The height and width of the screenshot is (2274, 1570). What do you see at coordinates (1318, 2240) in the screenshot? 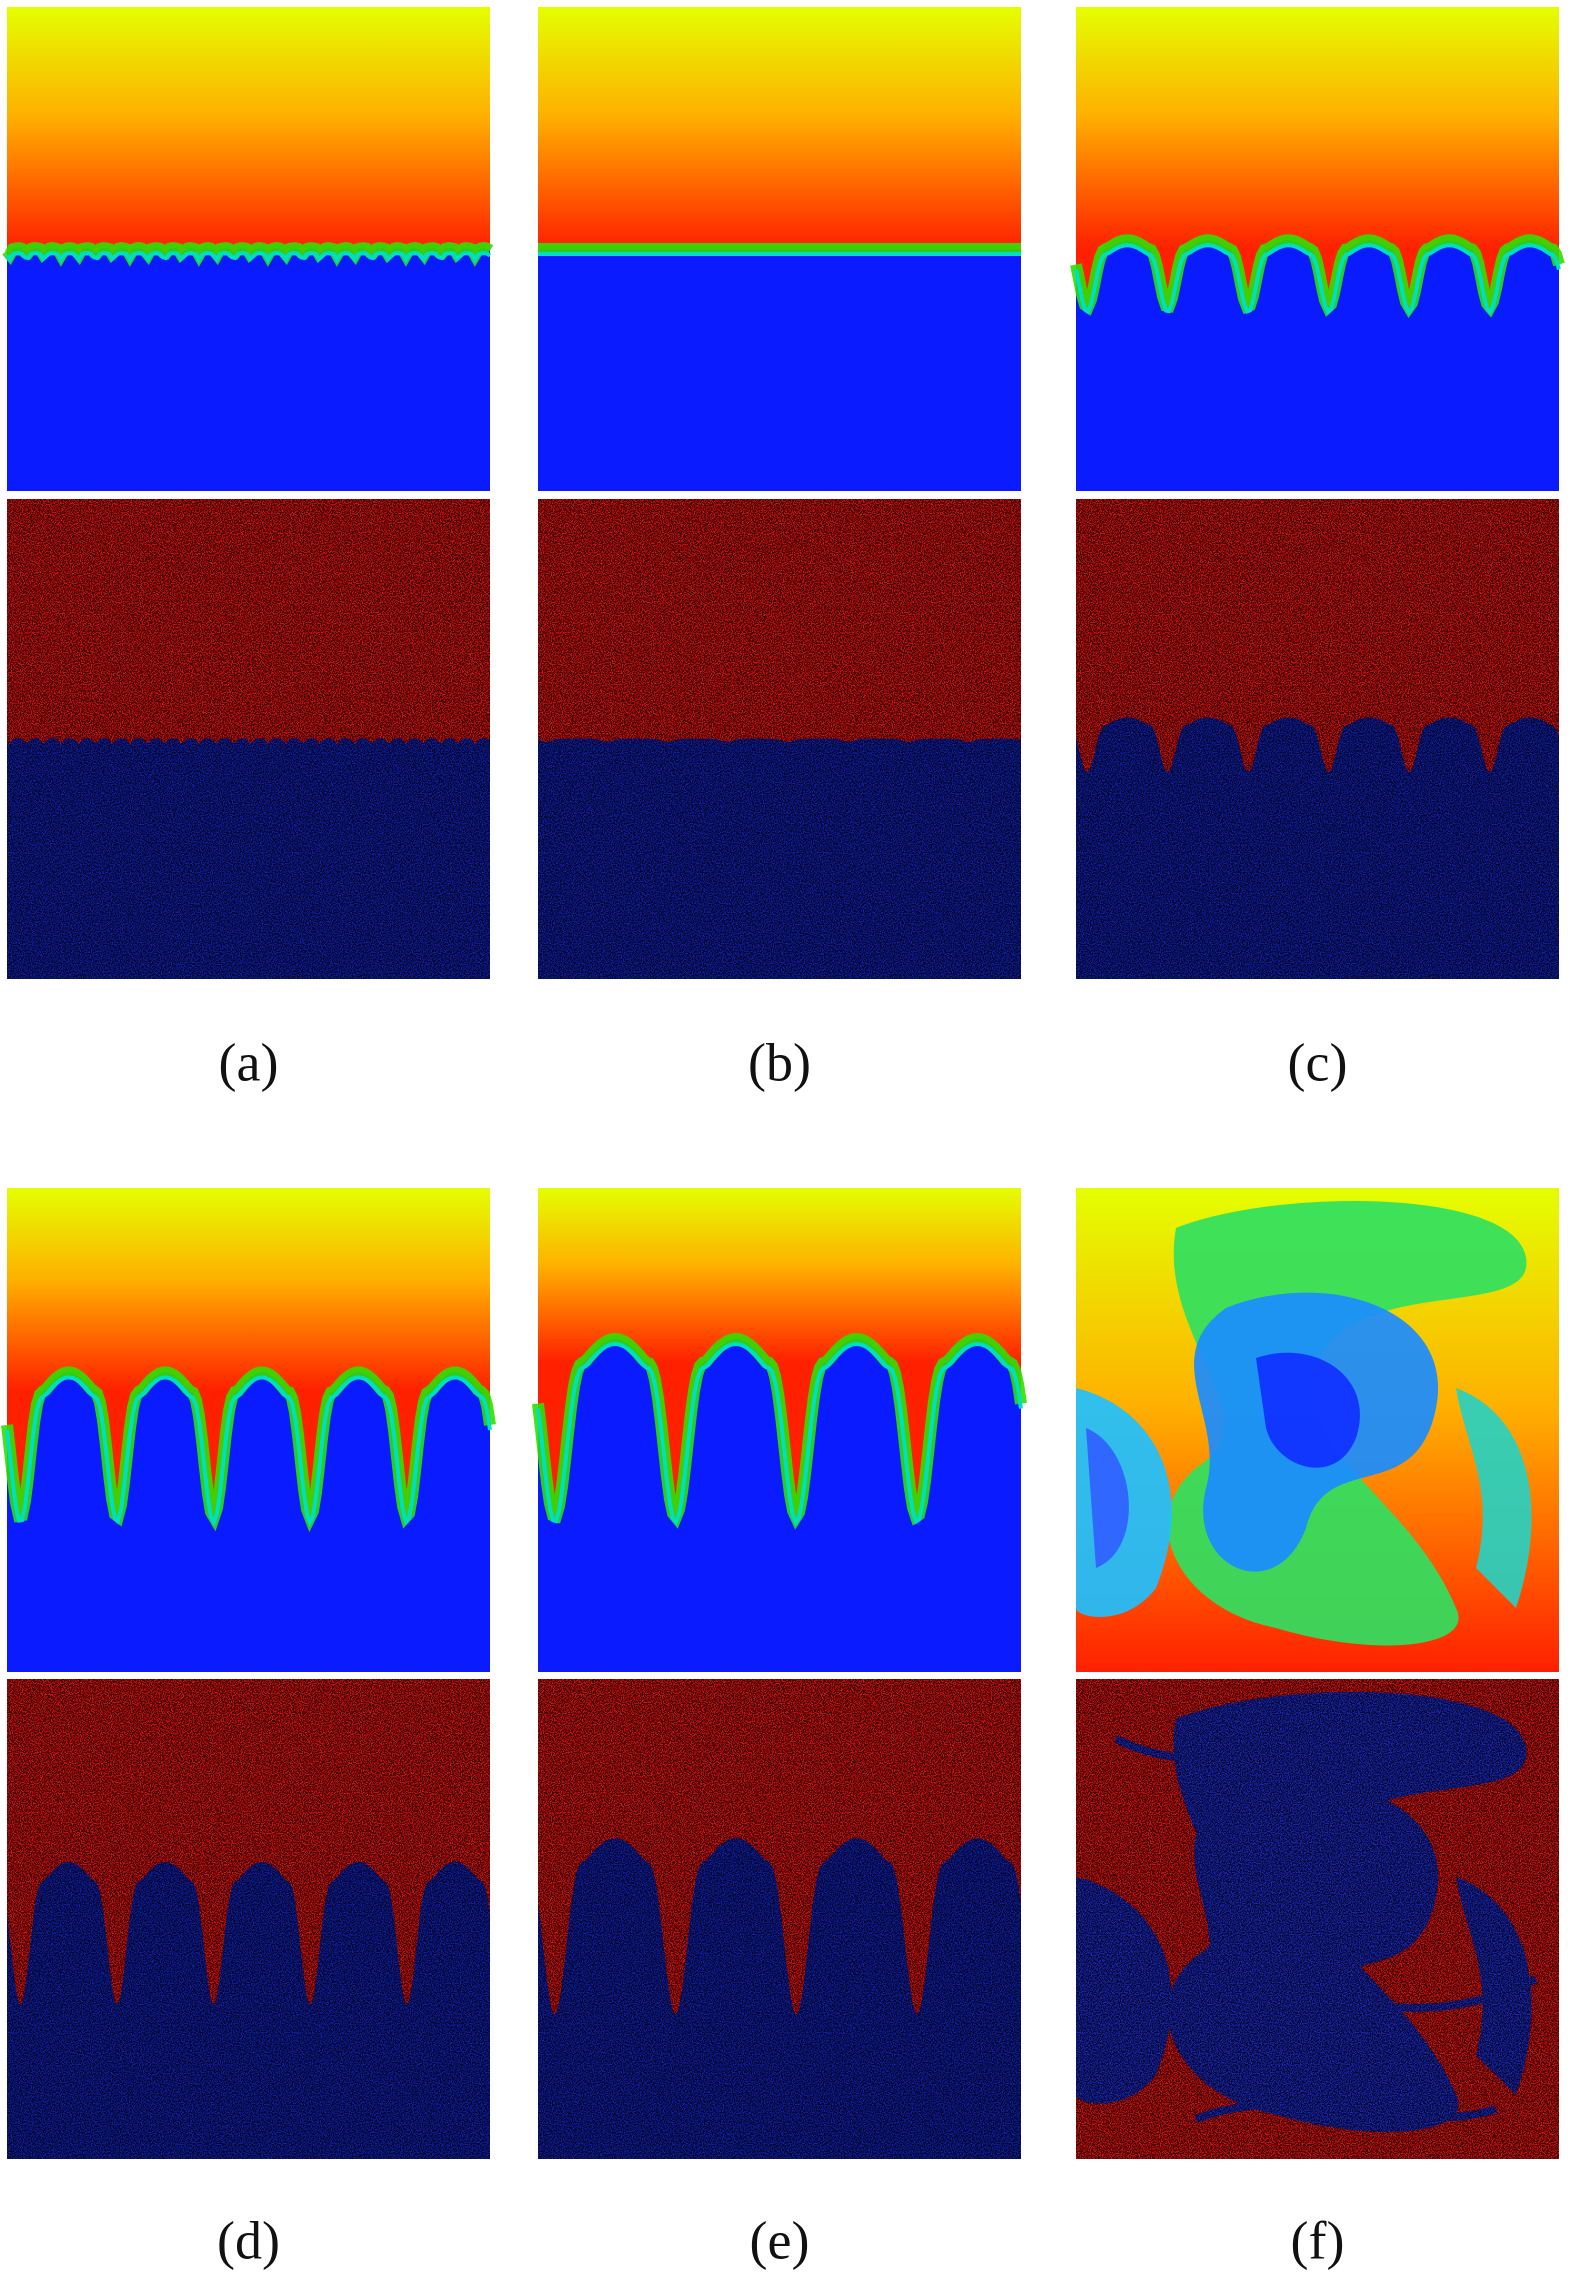
I see `panel-label: (f)` at bounding box center [1318, 2240].